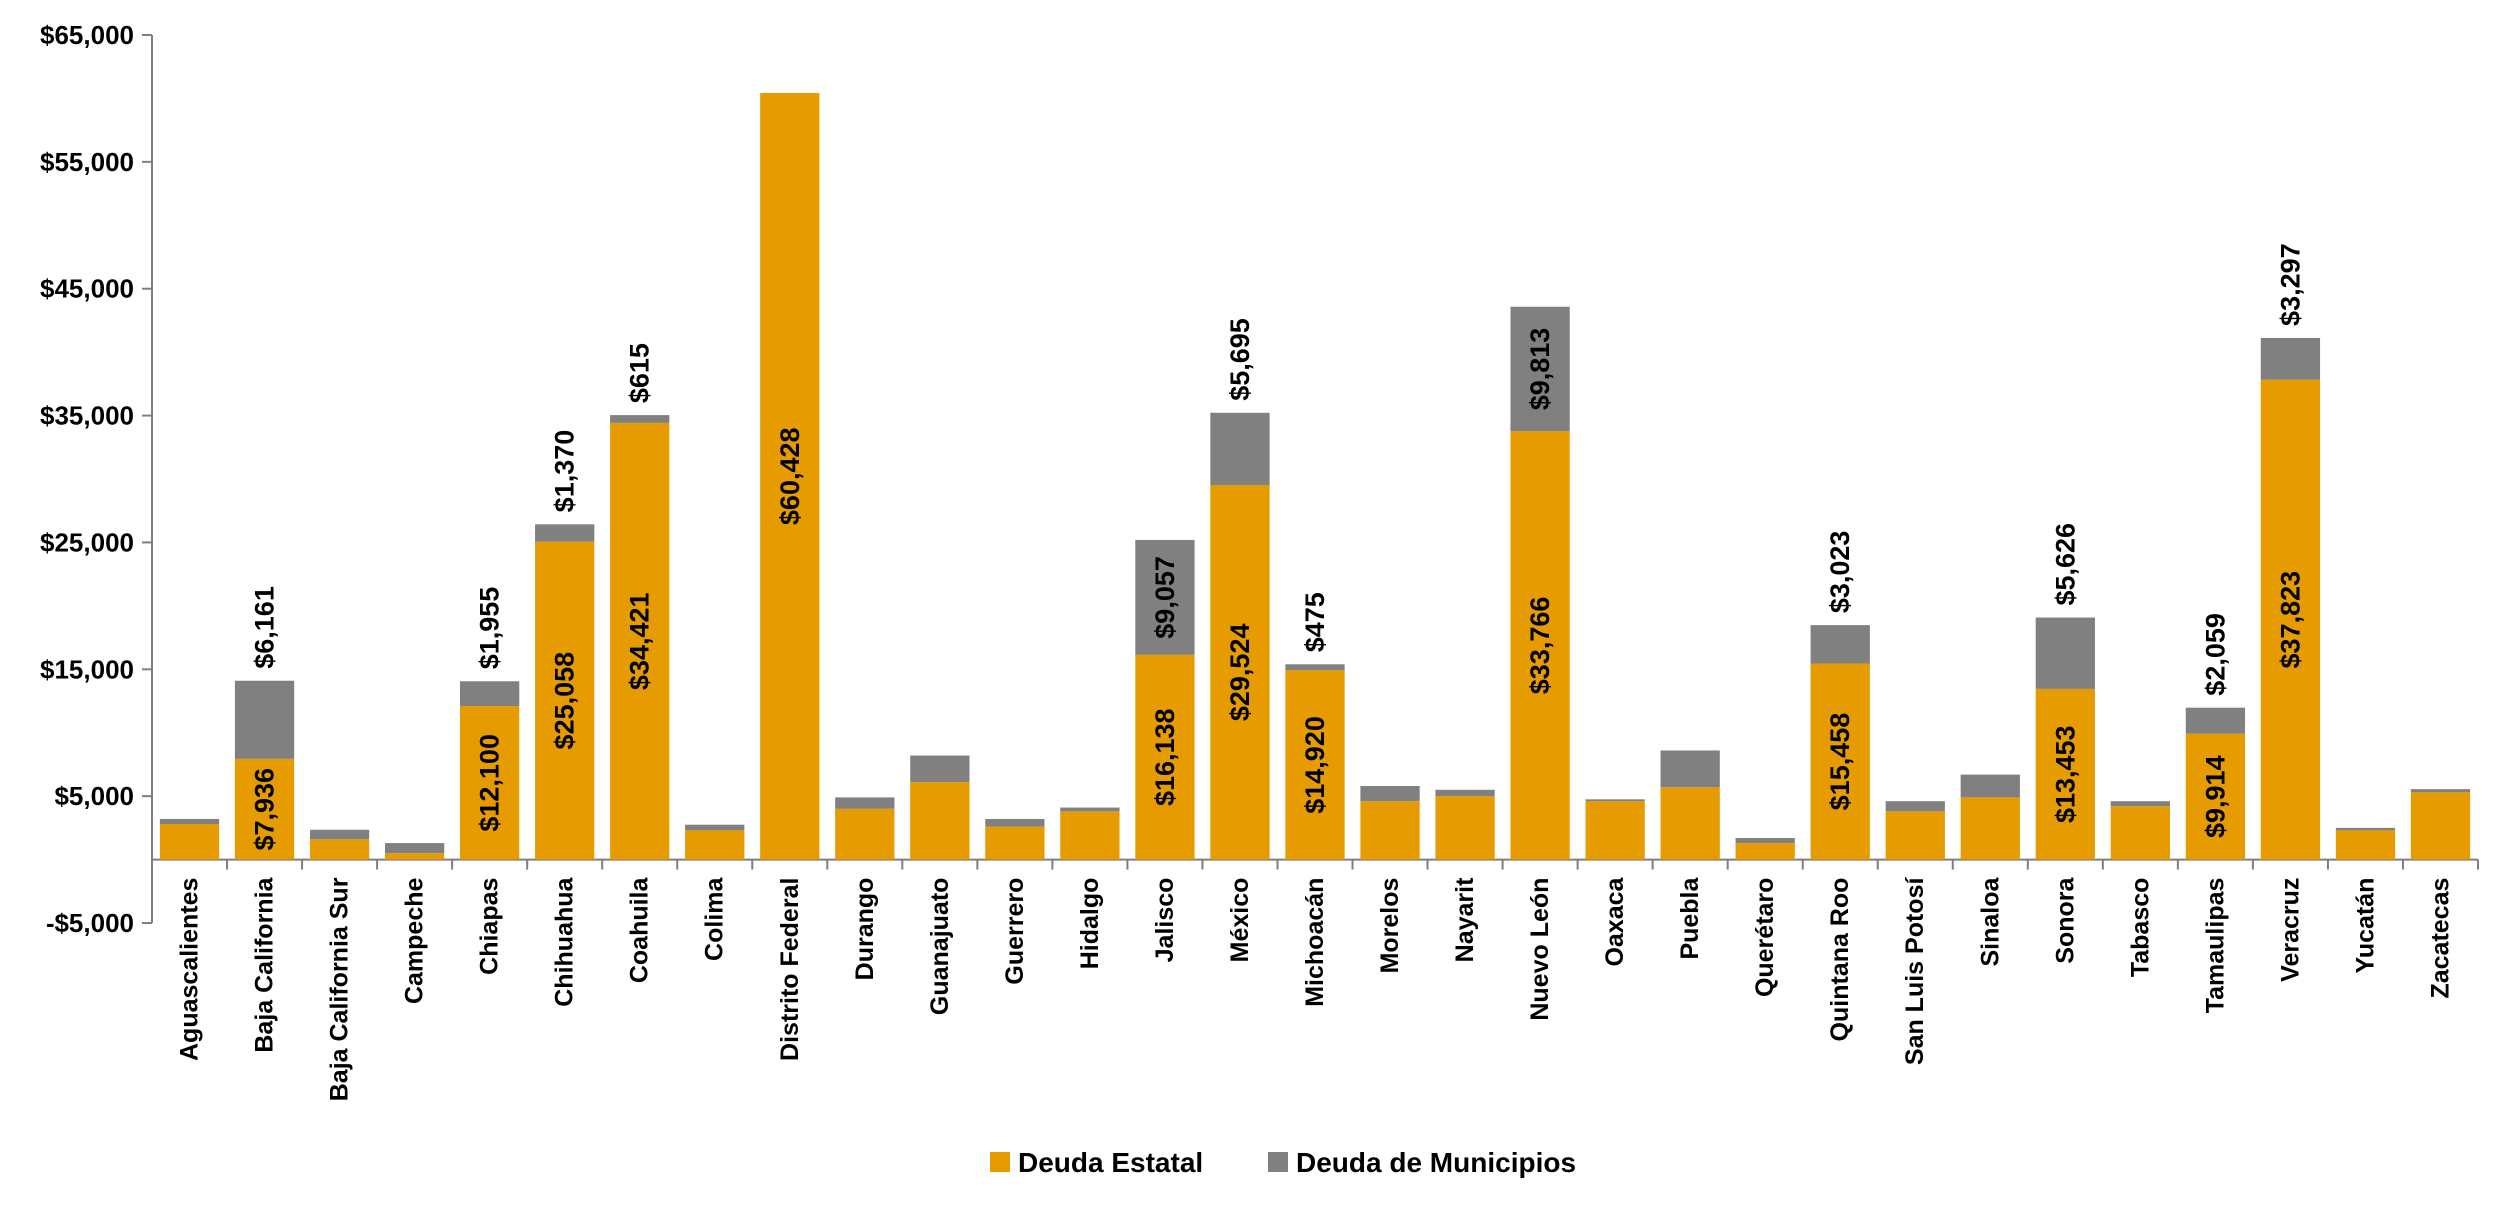 The width and height of the screenshot is (2500, 1207). Describe the element at coordinates (640, 929) in the screenshot. I see `x-tick-label: Coahuila` at that location.